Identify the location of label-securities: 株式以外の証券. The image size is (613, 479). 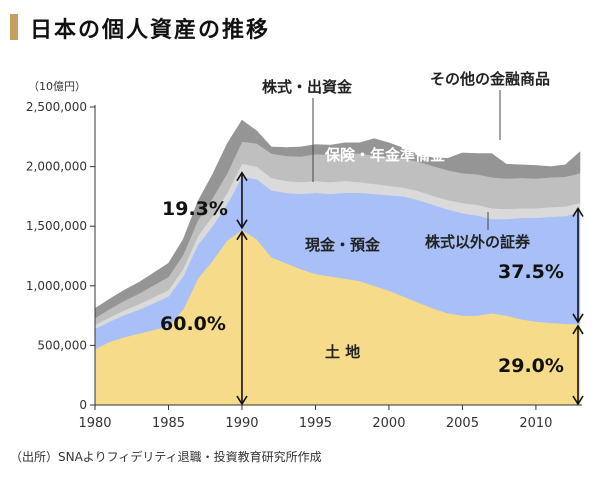
(478, 242).